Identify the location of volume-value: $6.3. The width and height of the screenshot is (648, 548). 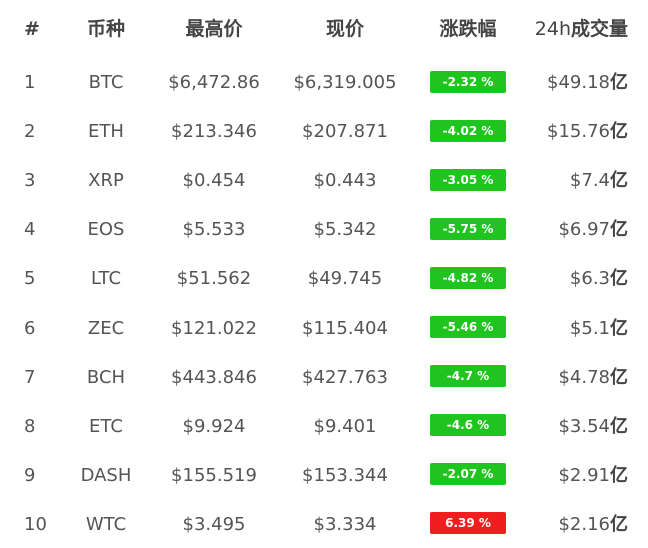
(589, 279).